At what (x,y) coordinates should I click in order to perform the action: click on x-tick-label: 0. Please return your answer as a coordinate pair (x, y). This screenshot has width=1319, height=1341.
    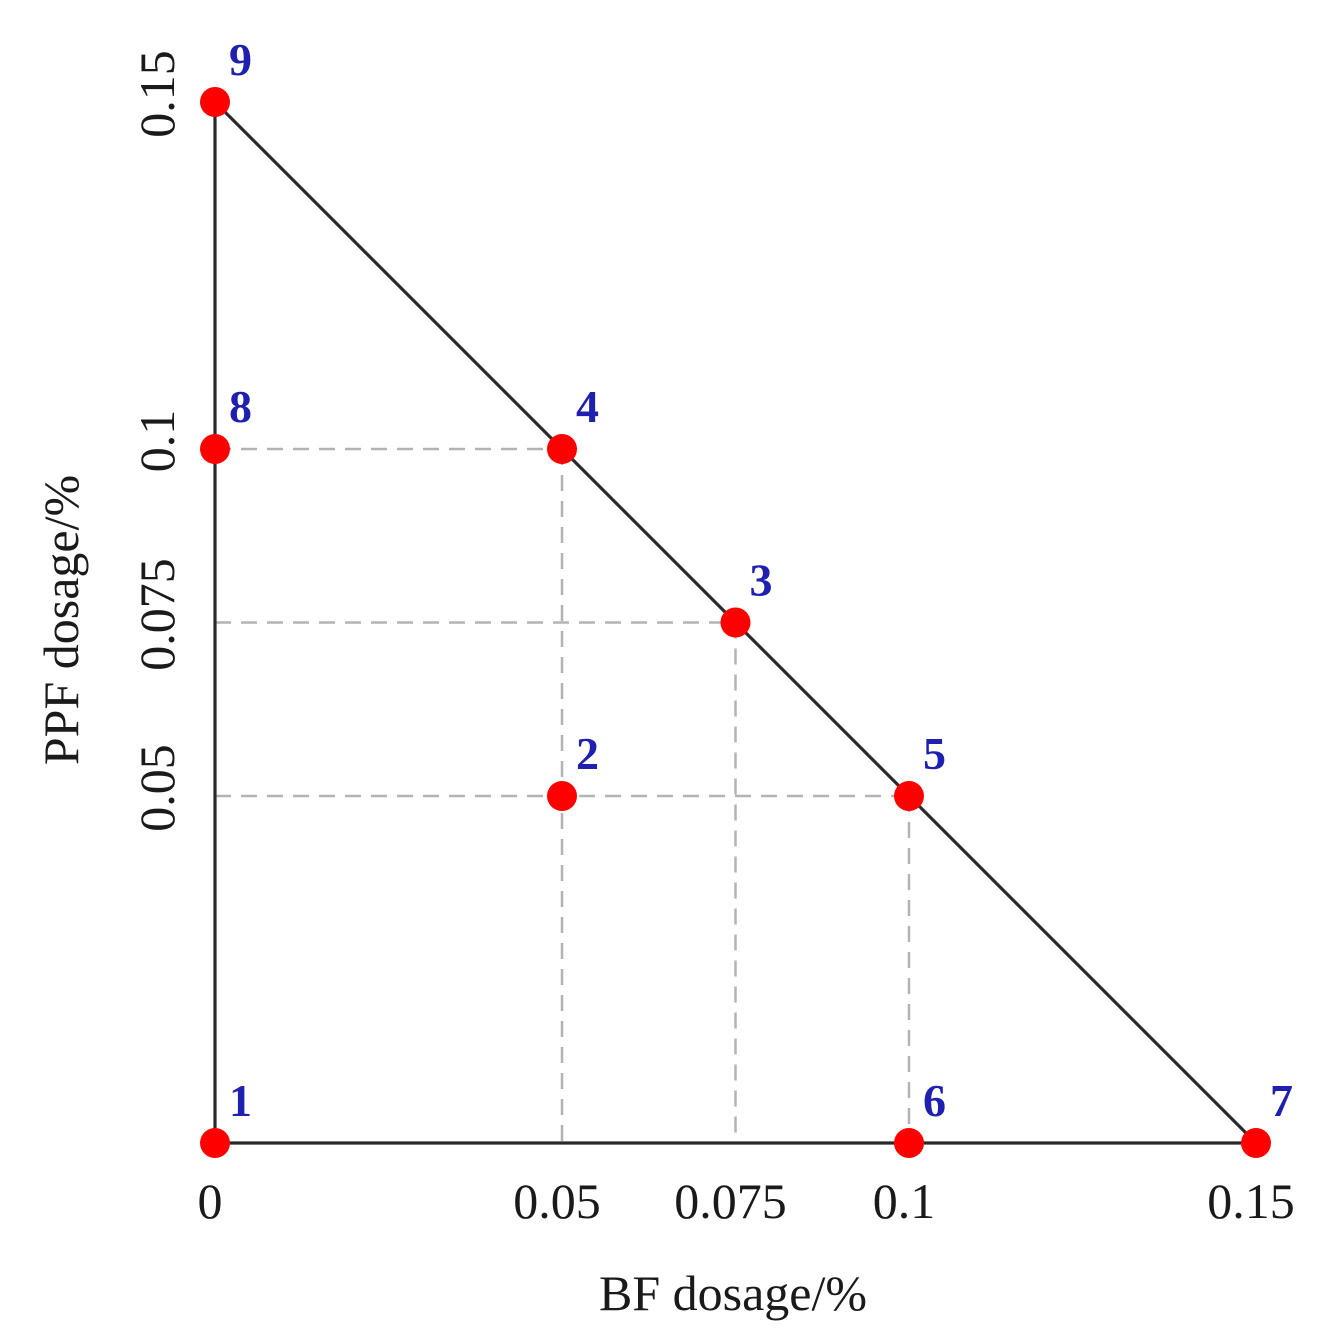
    Looking at the image, I should click on (210, 1201).